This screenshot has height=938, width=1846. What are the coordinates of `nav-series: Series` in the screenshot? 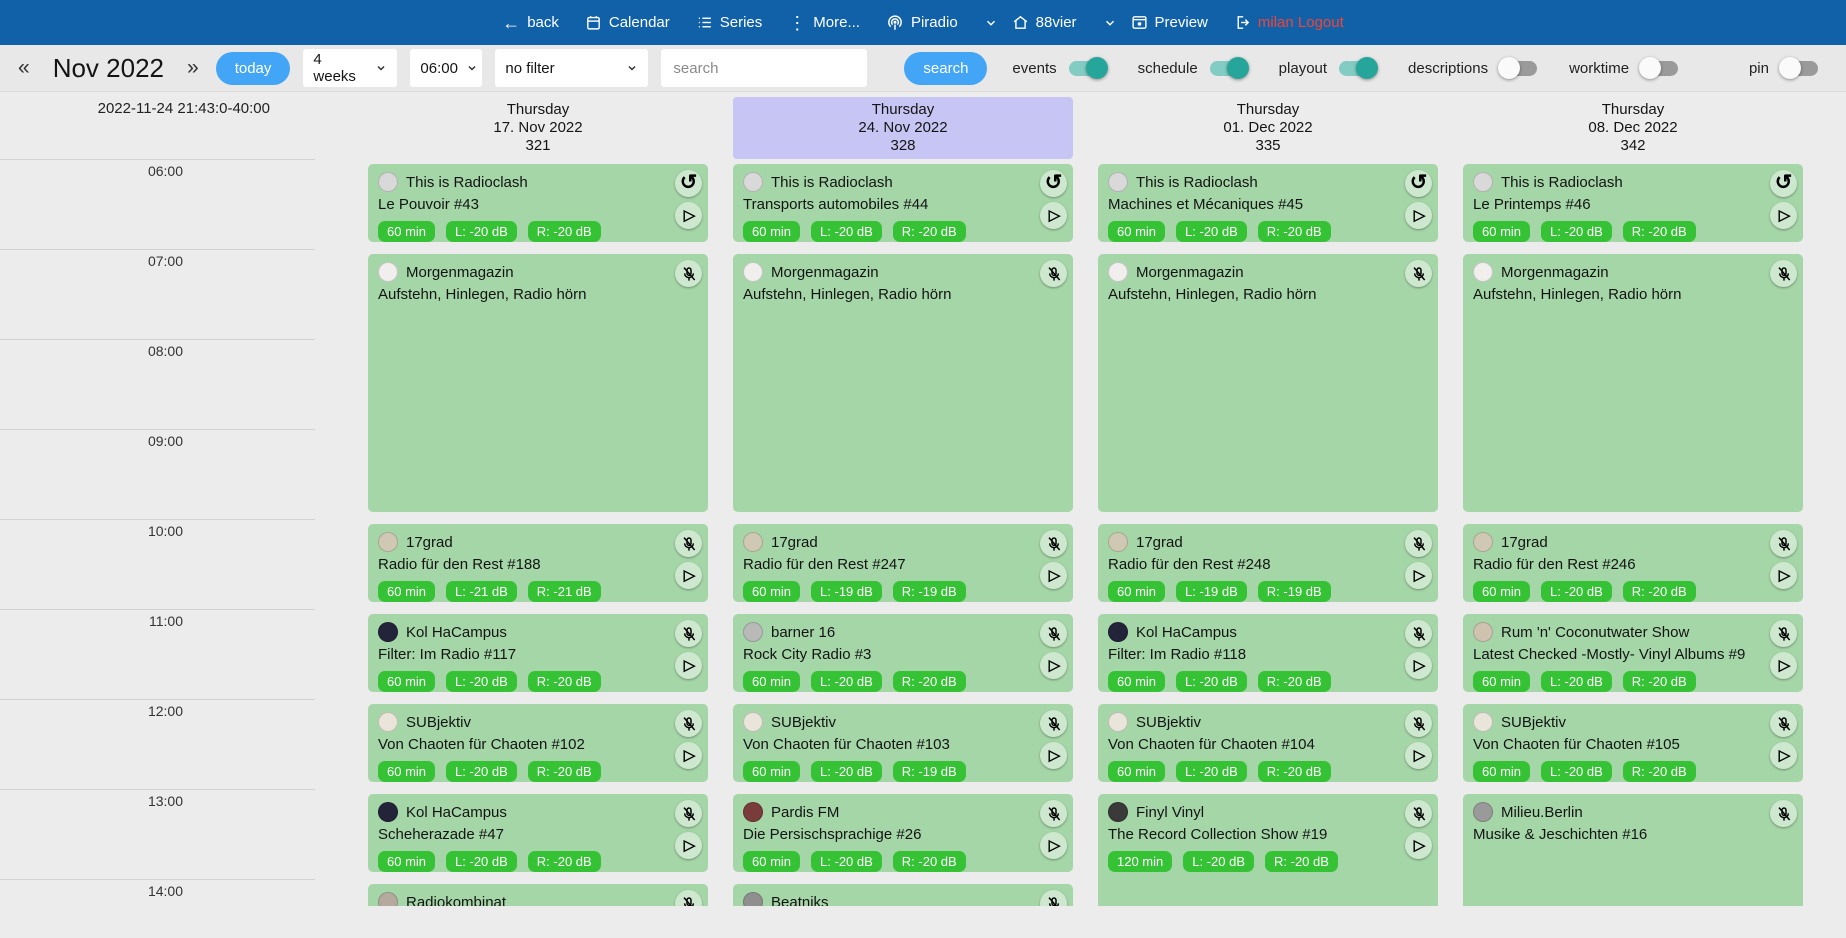 It's located at (729, 22).